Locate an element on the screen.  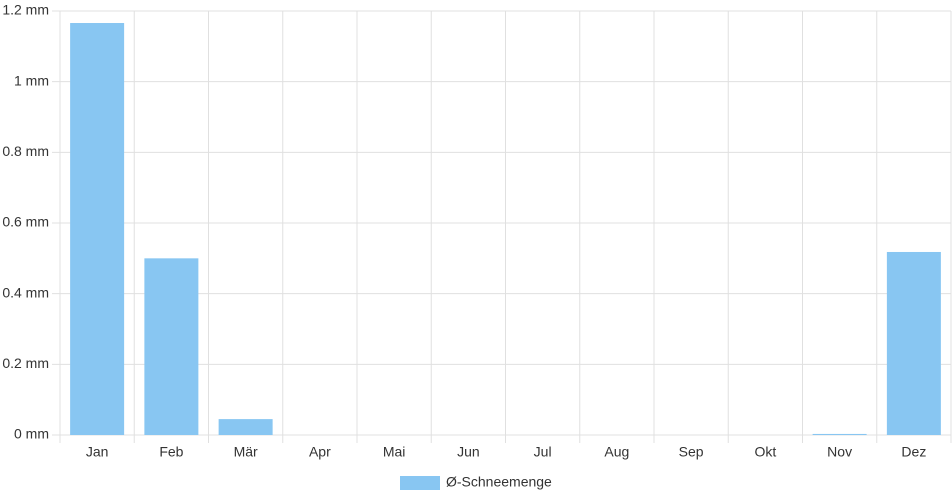
legend-label: Ø-Schneemenge is located at coordinates (499, 482).